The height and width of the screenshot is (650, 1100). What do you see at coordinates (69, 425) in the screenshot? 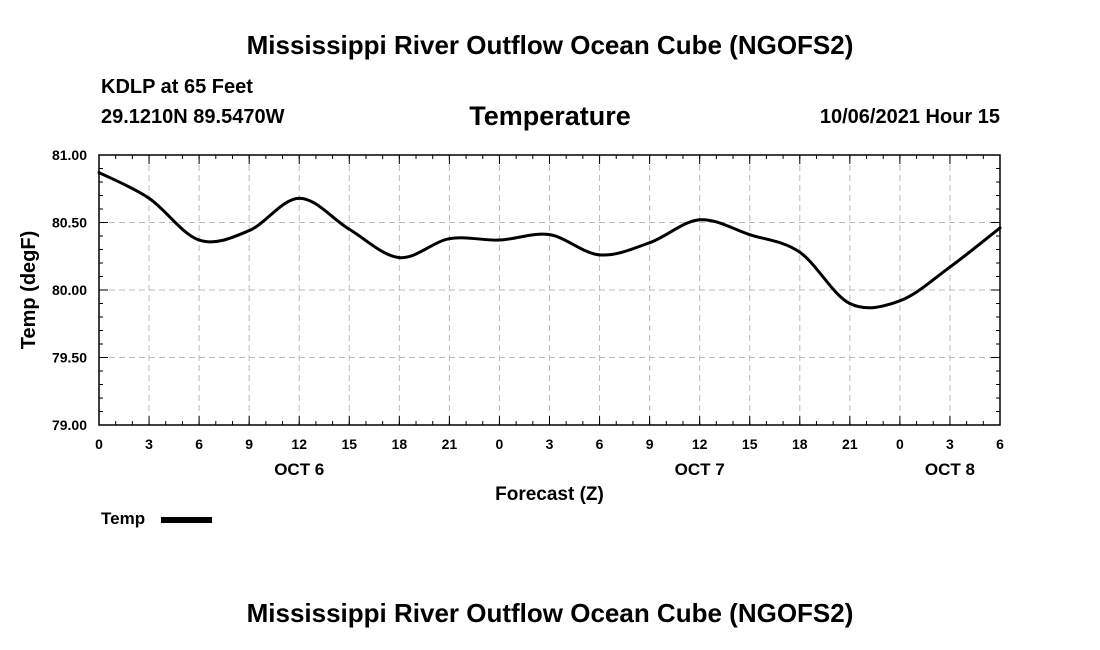
I see `y-tick-label: 79.00` at bounding box center [69, 425].